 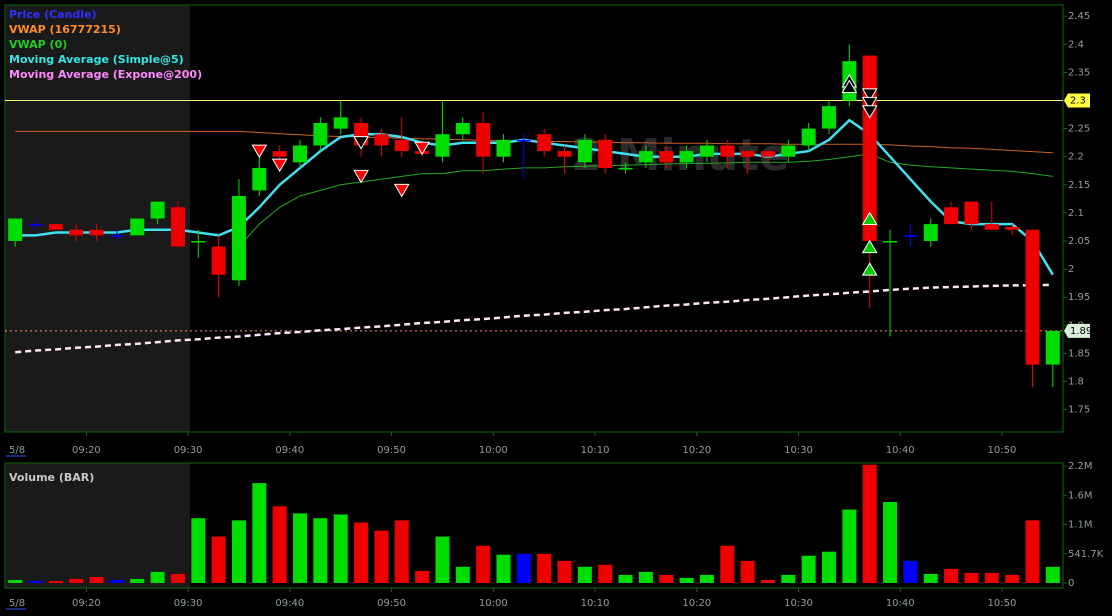 I want to click on legend-entry: VWAP (0), so click(x=38, y=44).